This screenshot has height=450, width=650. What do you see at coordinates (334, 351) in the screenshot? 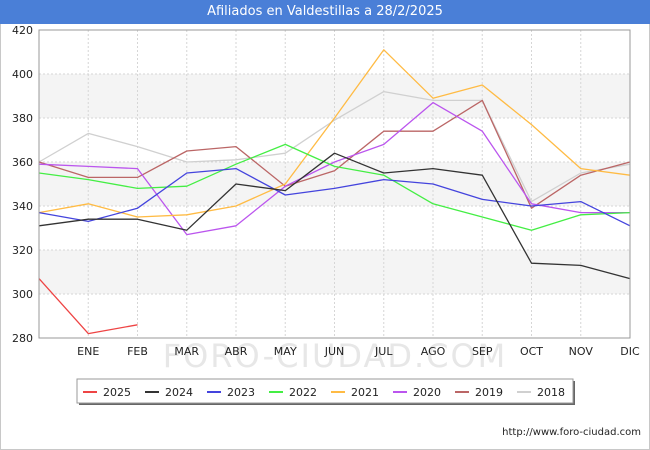
I see `x-tick-label: JUN` at bounding box center [334, 351].